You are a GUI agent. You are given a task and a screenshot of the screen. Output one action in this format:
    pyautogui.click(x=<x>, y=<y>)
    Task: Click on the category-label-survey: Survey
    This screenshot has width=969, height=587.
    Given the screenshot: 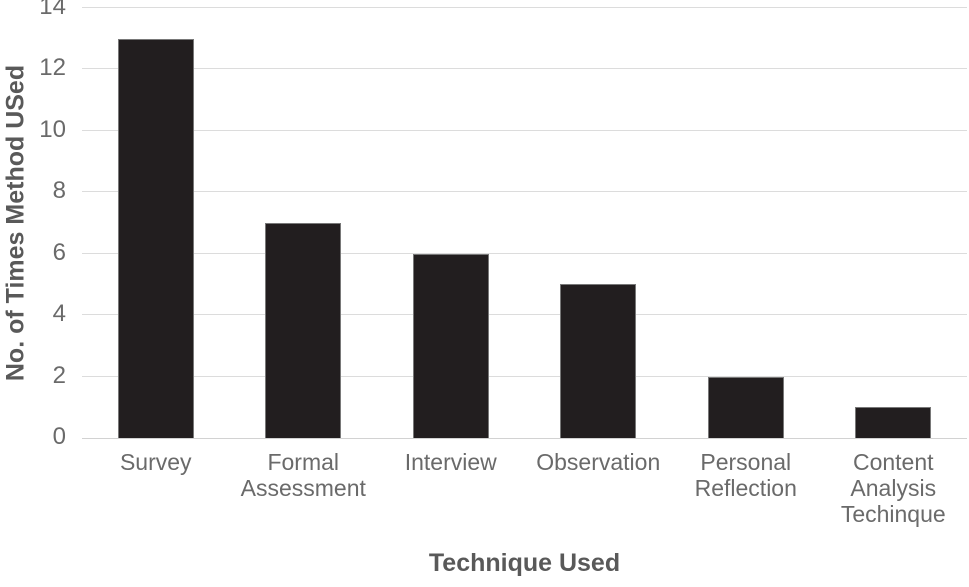 What is the action you would take?
    pyautogui.click(x=155, y=462)
    